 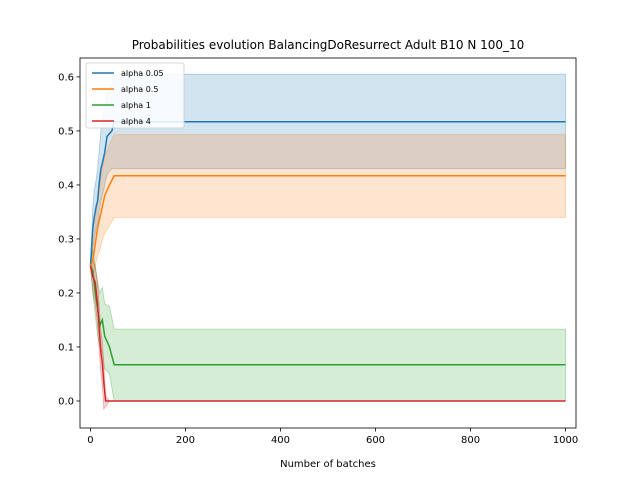 I want to click on y-tick-label: 0.1, so click(x=66, y=347).